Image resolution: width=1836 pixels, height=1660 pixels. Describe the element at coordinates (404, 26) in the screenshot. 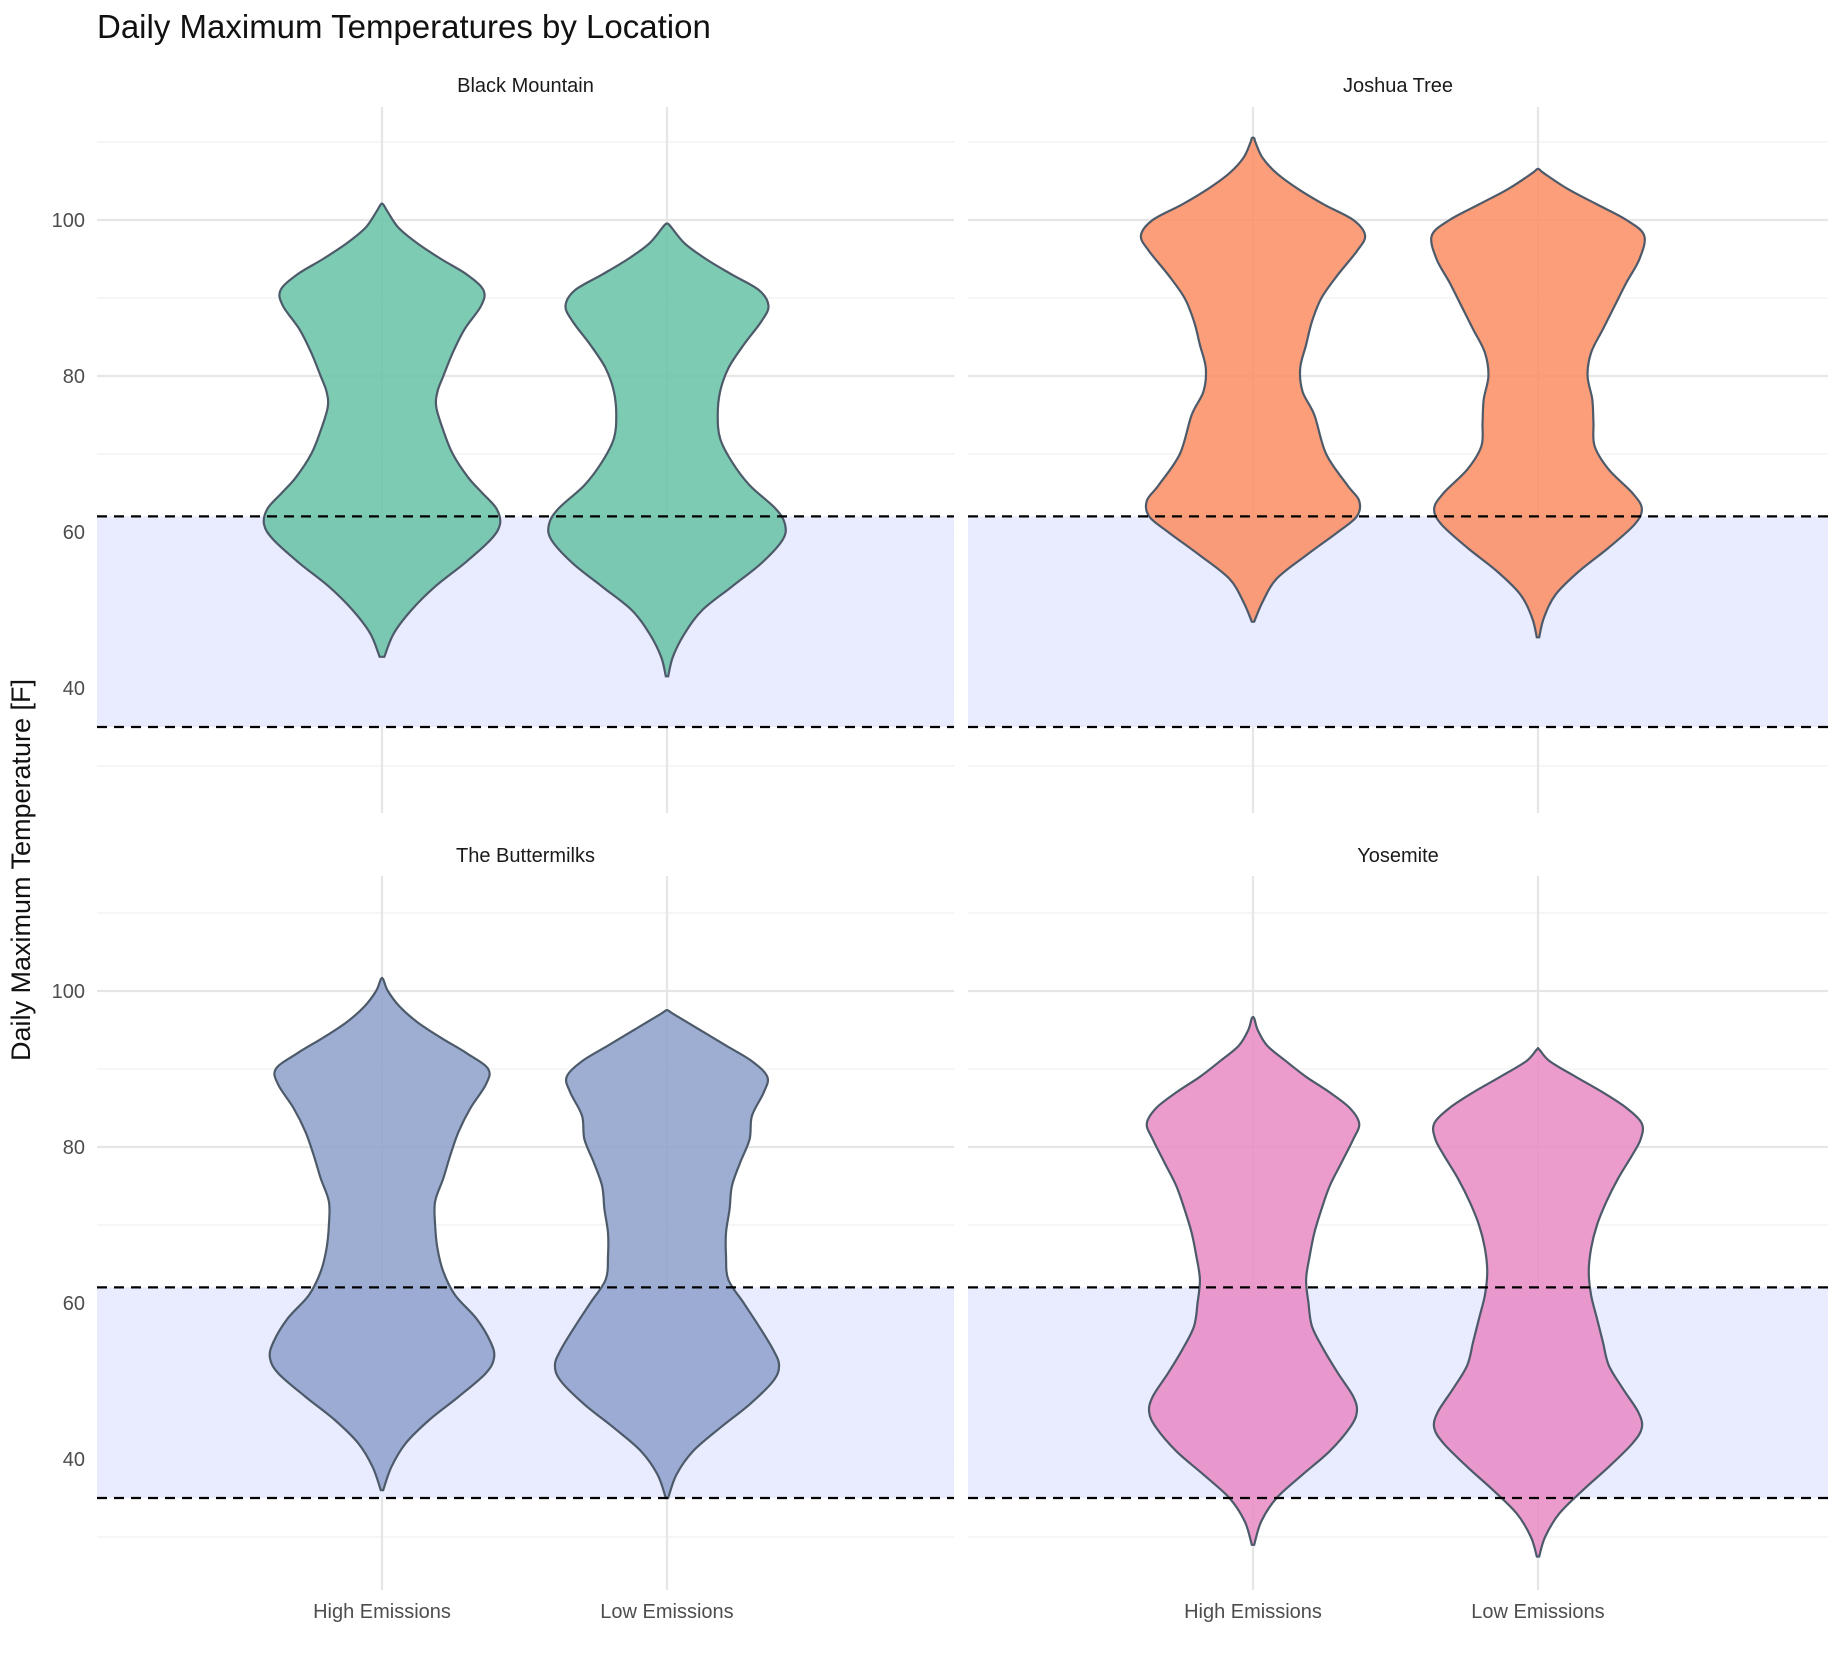

I see `chart-title: Daily Maximum Temperatures by Location` at that location.